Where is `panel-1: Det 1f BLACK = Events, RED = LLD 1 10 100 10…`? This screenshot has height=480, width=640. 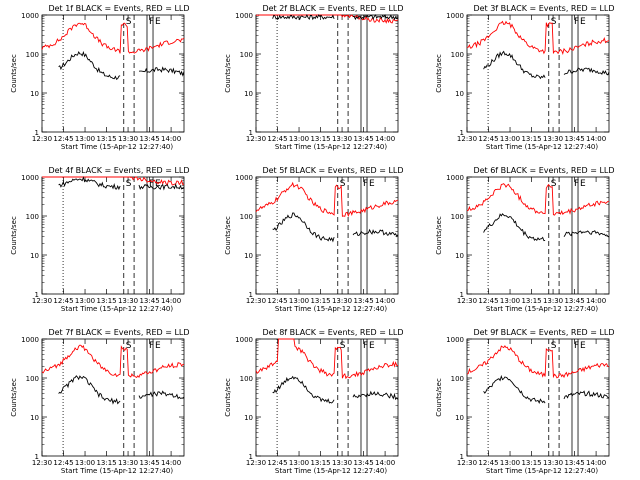 panel-1: Det 1f BLACK = Events, RED = LLD 1 10 100 10… is located at coordinates (100, 77).